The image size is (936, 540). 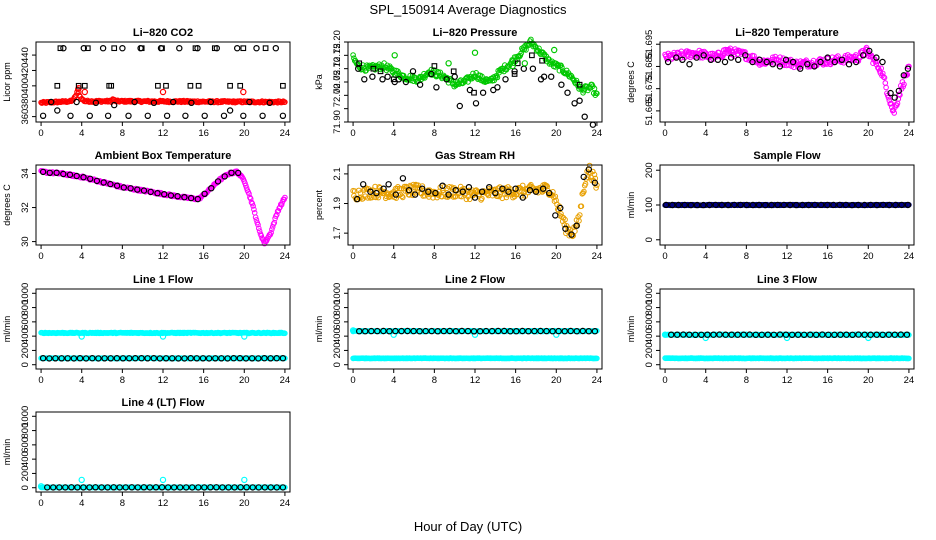 I want to click on panel-title: Li−820 Pressure, so click(x=475, y=33).